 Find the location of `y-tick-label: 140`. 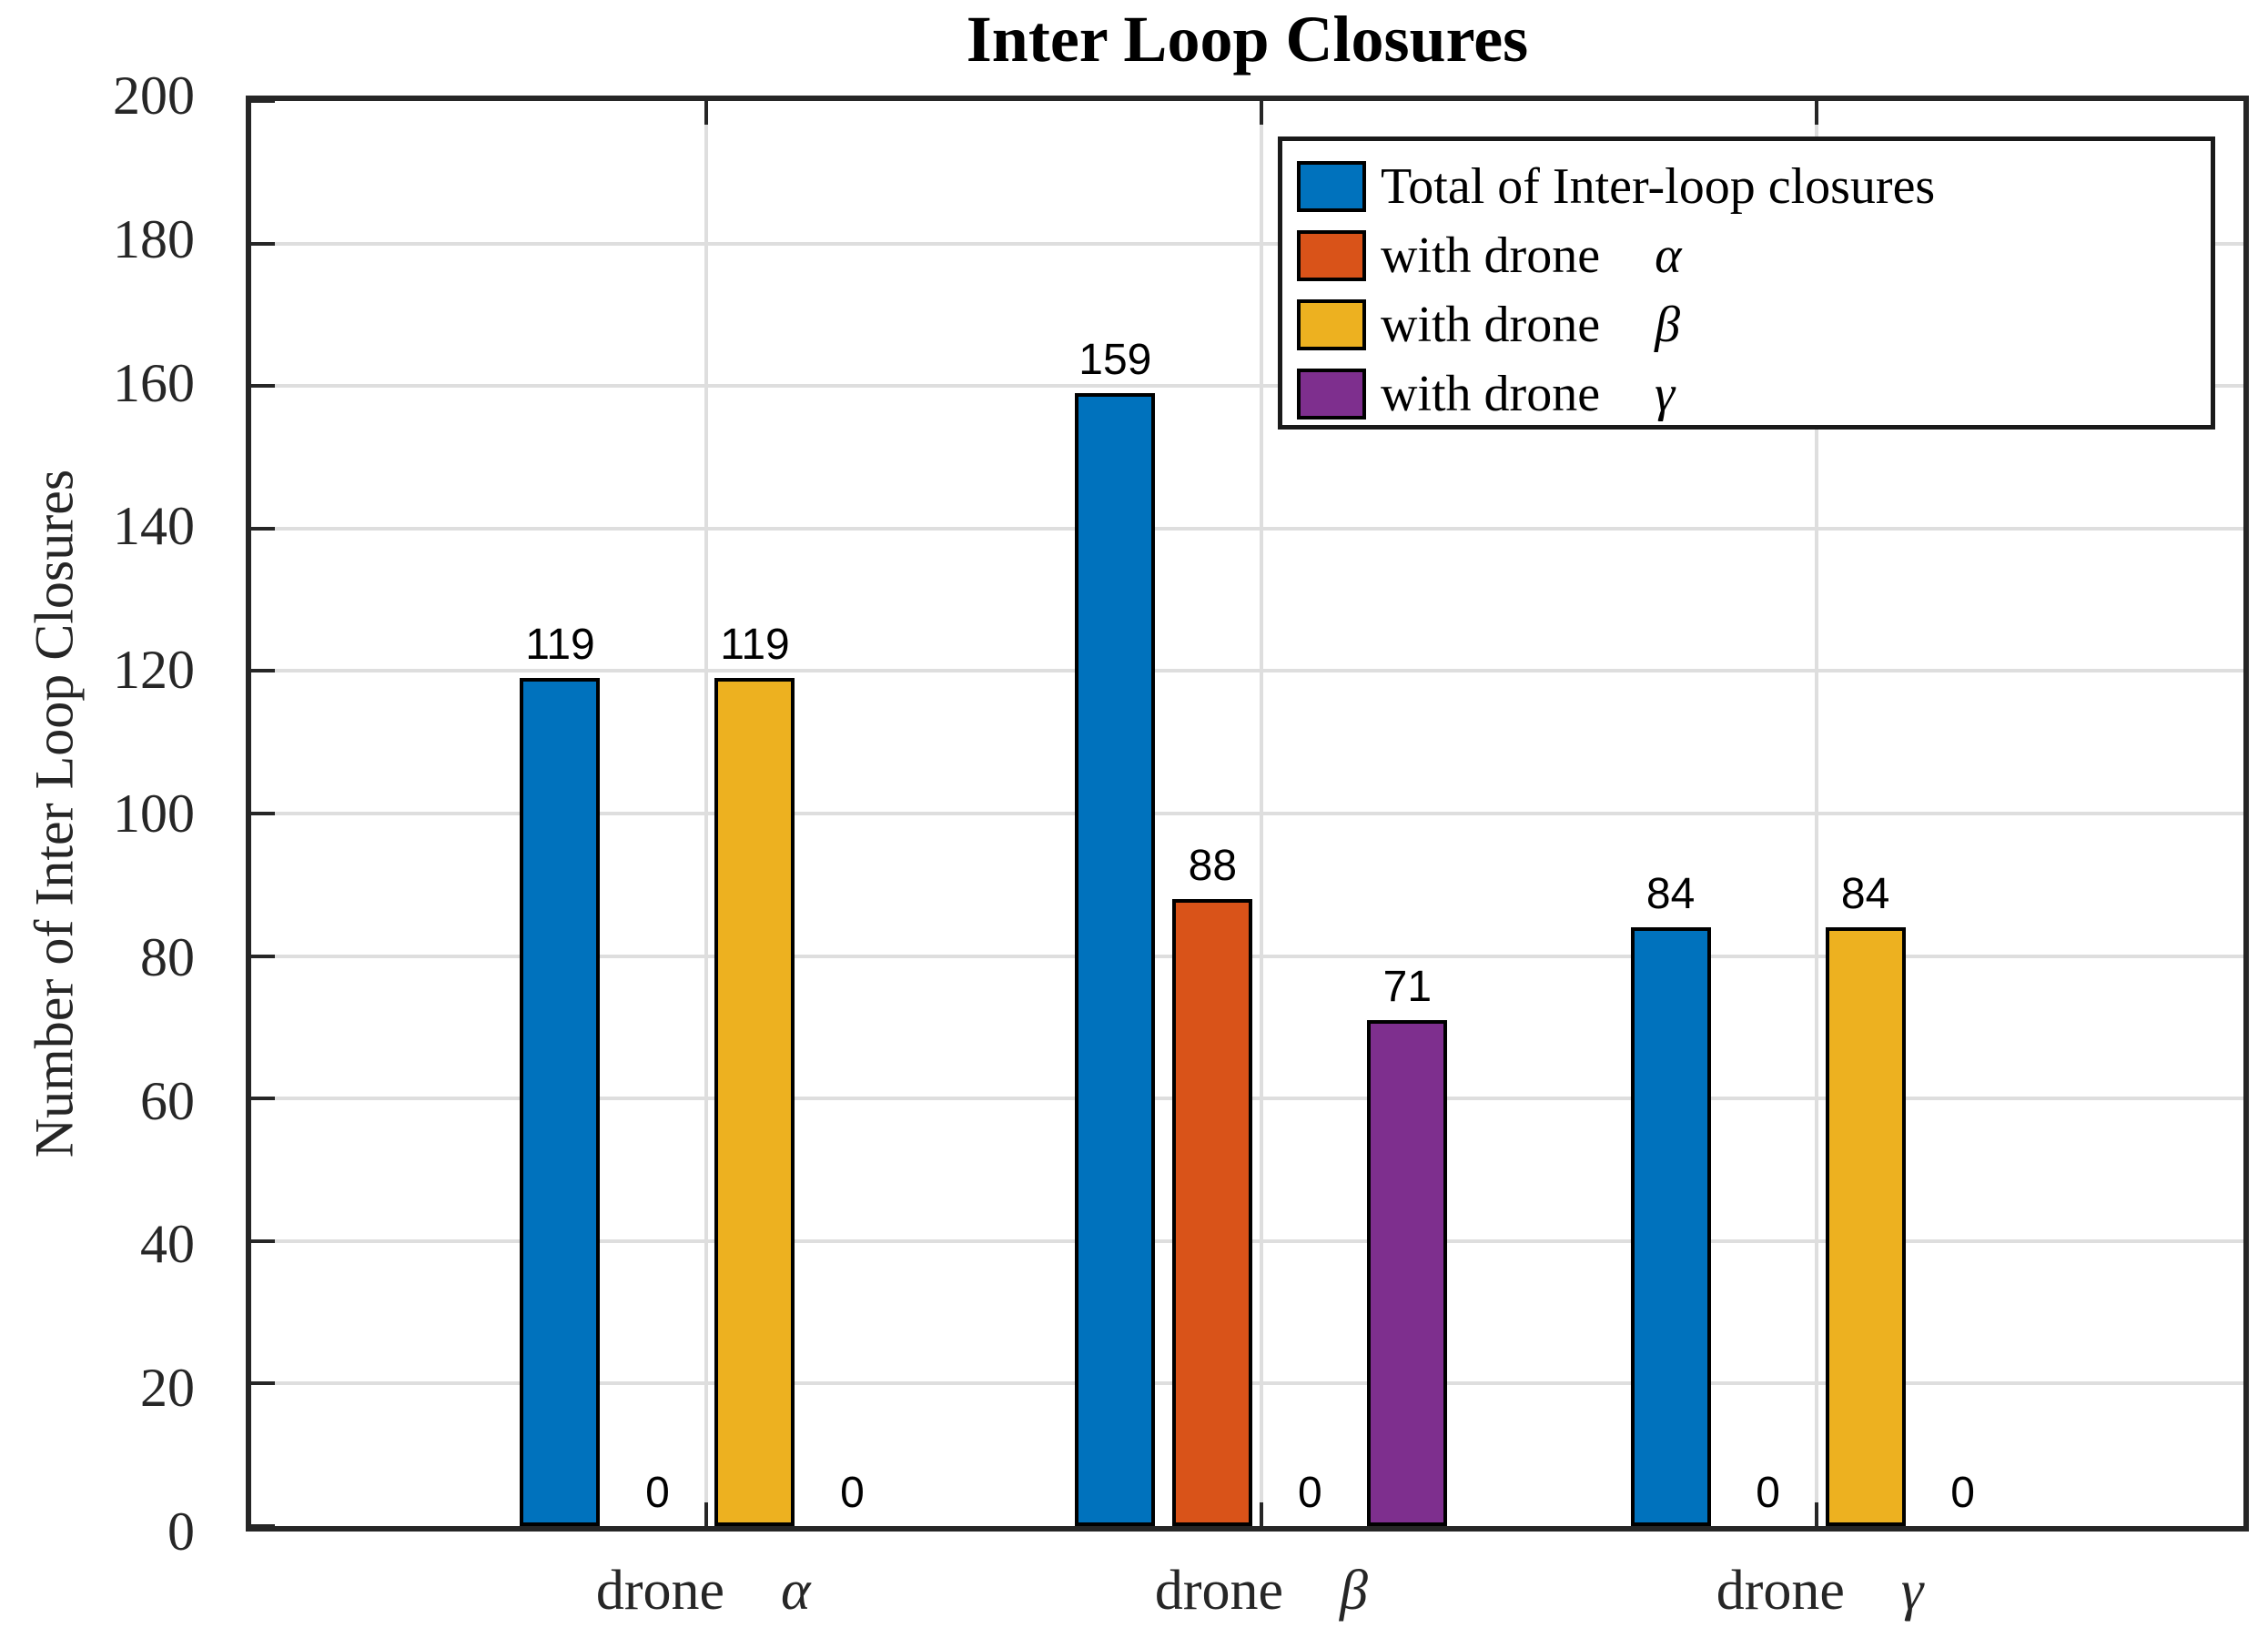

y-tick-label: 140 is located at coordinates (154, 526).